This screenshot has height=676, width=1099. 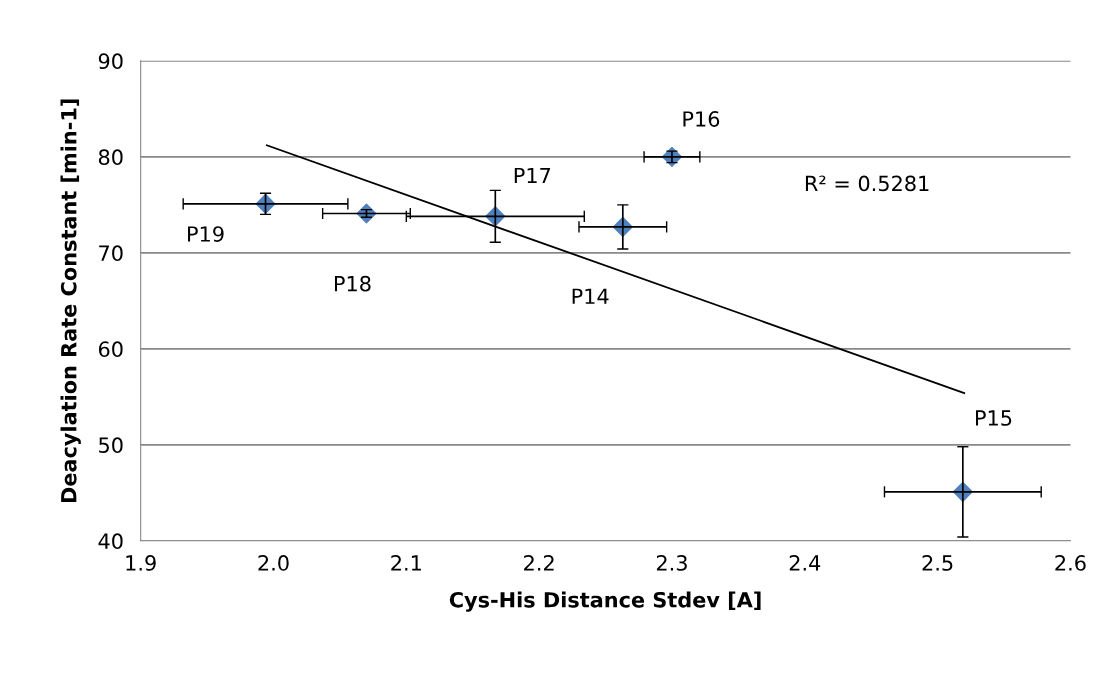 What do you see at coordinates (111, 445) in the screenshot?
I see `y-tick-label: 50` at bounding box center [111, 445].